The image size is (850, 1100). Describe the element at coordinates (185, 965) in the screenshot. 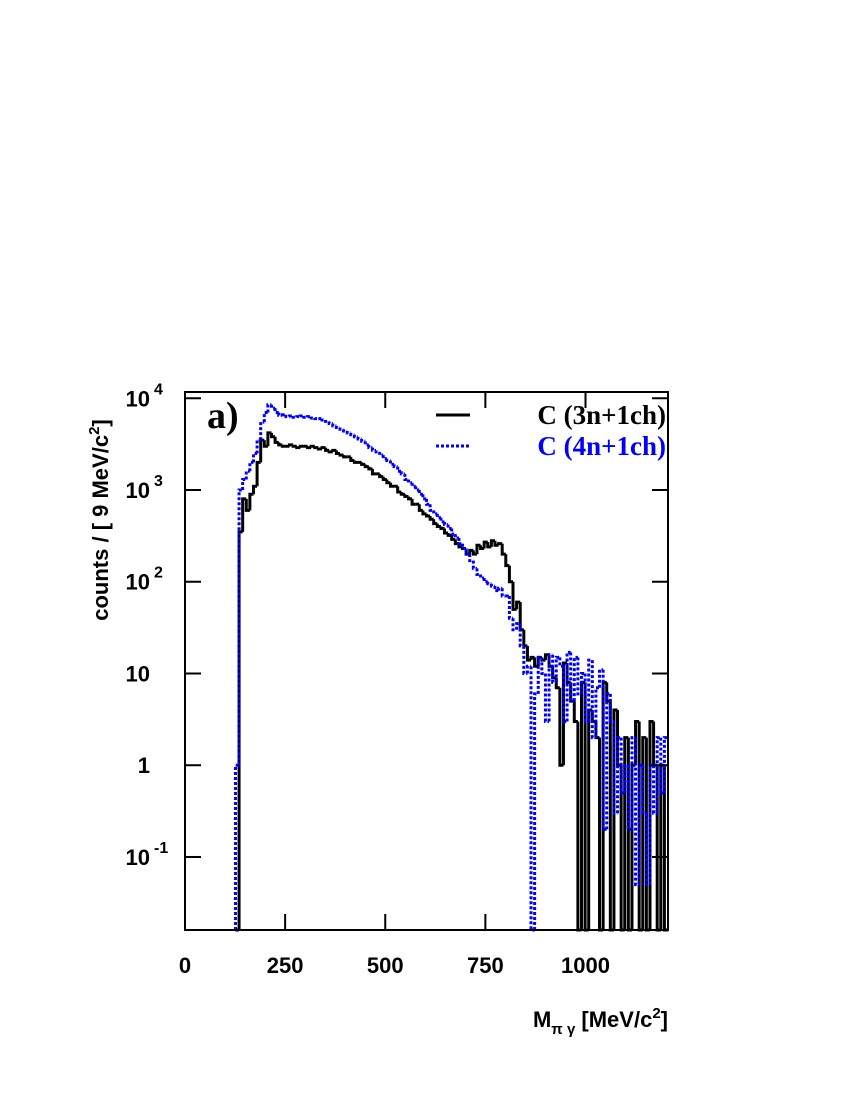

I see `x-tick-label: 0` at that location.